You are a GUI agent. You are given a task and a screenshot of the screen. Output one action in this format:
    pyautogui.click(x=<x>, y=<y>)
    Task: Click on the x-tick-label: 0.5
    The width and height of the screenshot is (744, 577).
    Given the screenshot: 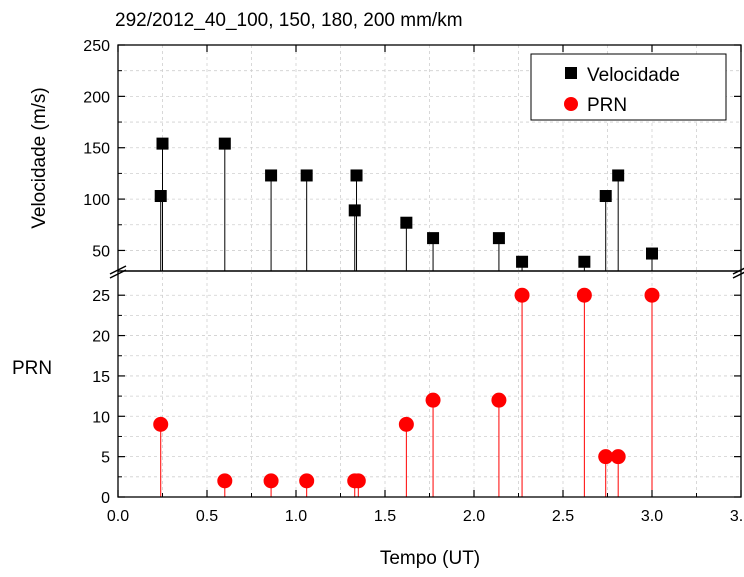 What is the action you would take?
    pyautogui.click(x=207, y=516)
    